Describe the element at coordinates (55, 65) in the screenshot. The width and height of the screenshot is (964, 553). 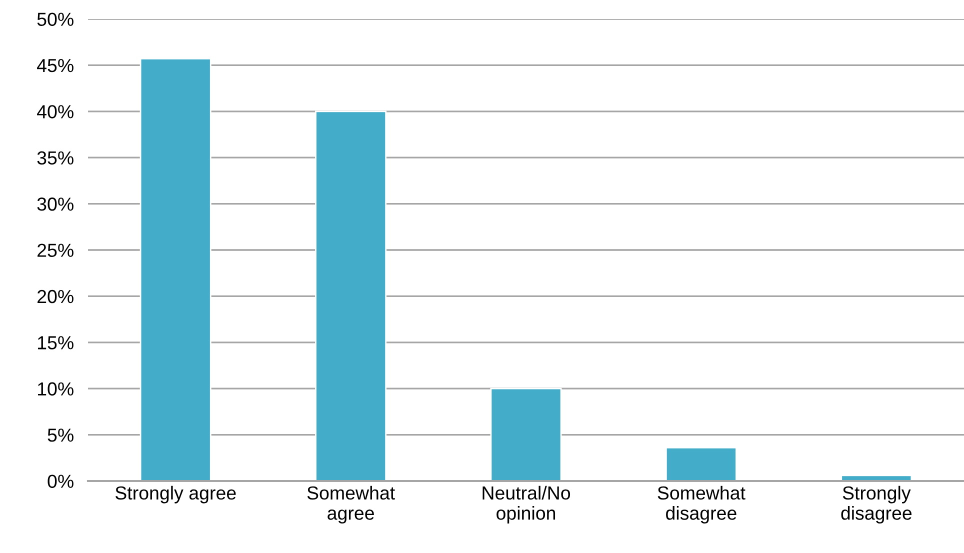
I see `y-tick-label: 45%` at that location.